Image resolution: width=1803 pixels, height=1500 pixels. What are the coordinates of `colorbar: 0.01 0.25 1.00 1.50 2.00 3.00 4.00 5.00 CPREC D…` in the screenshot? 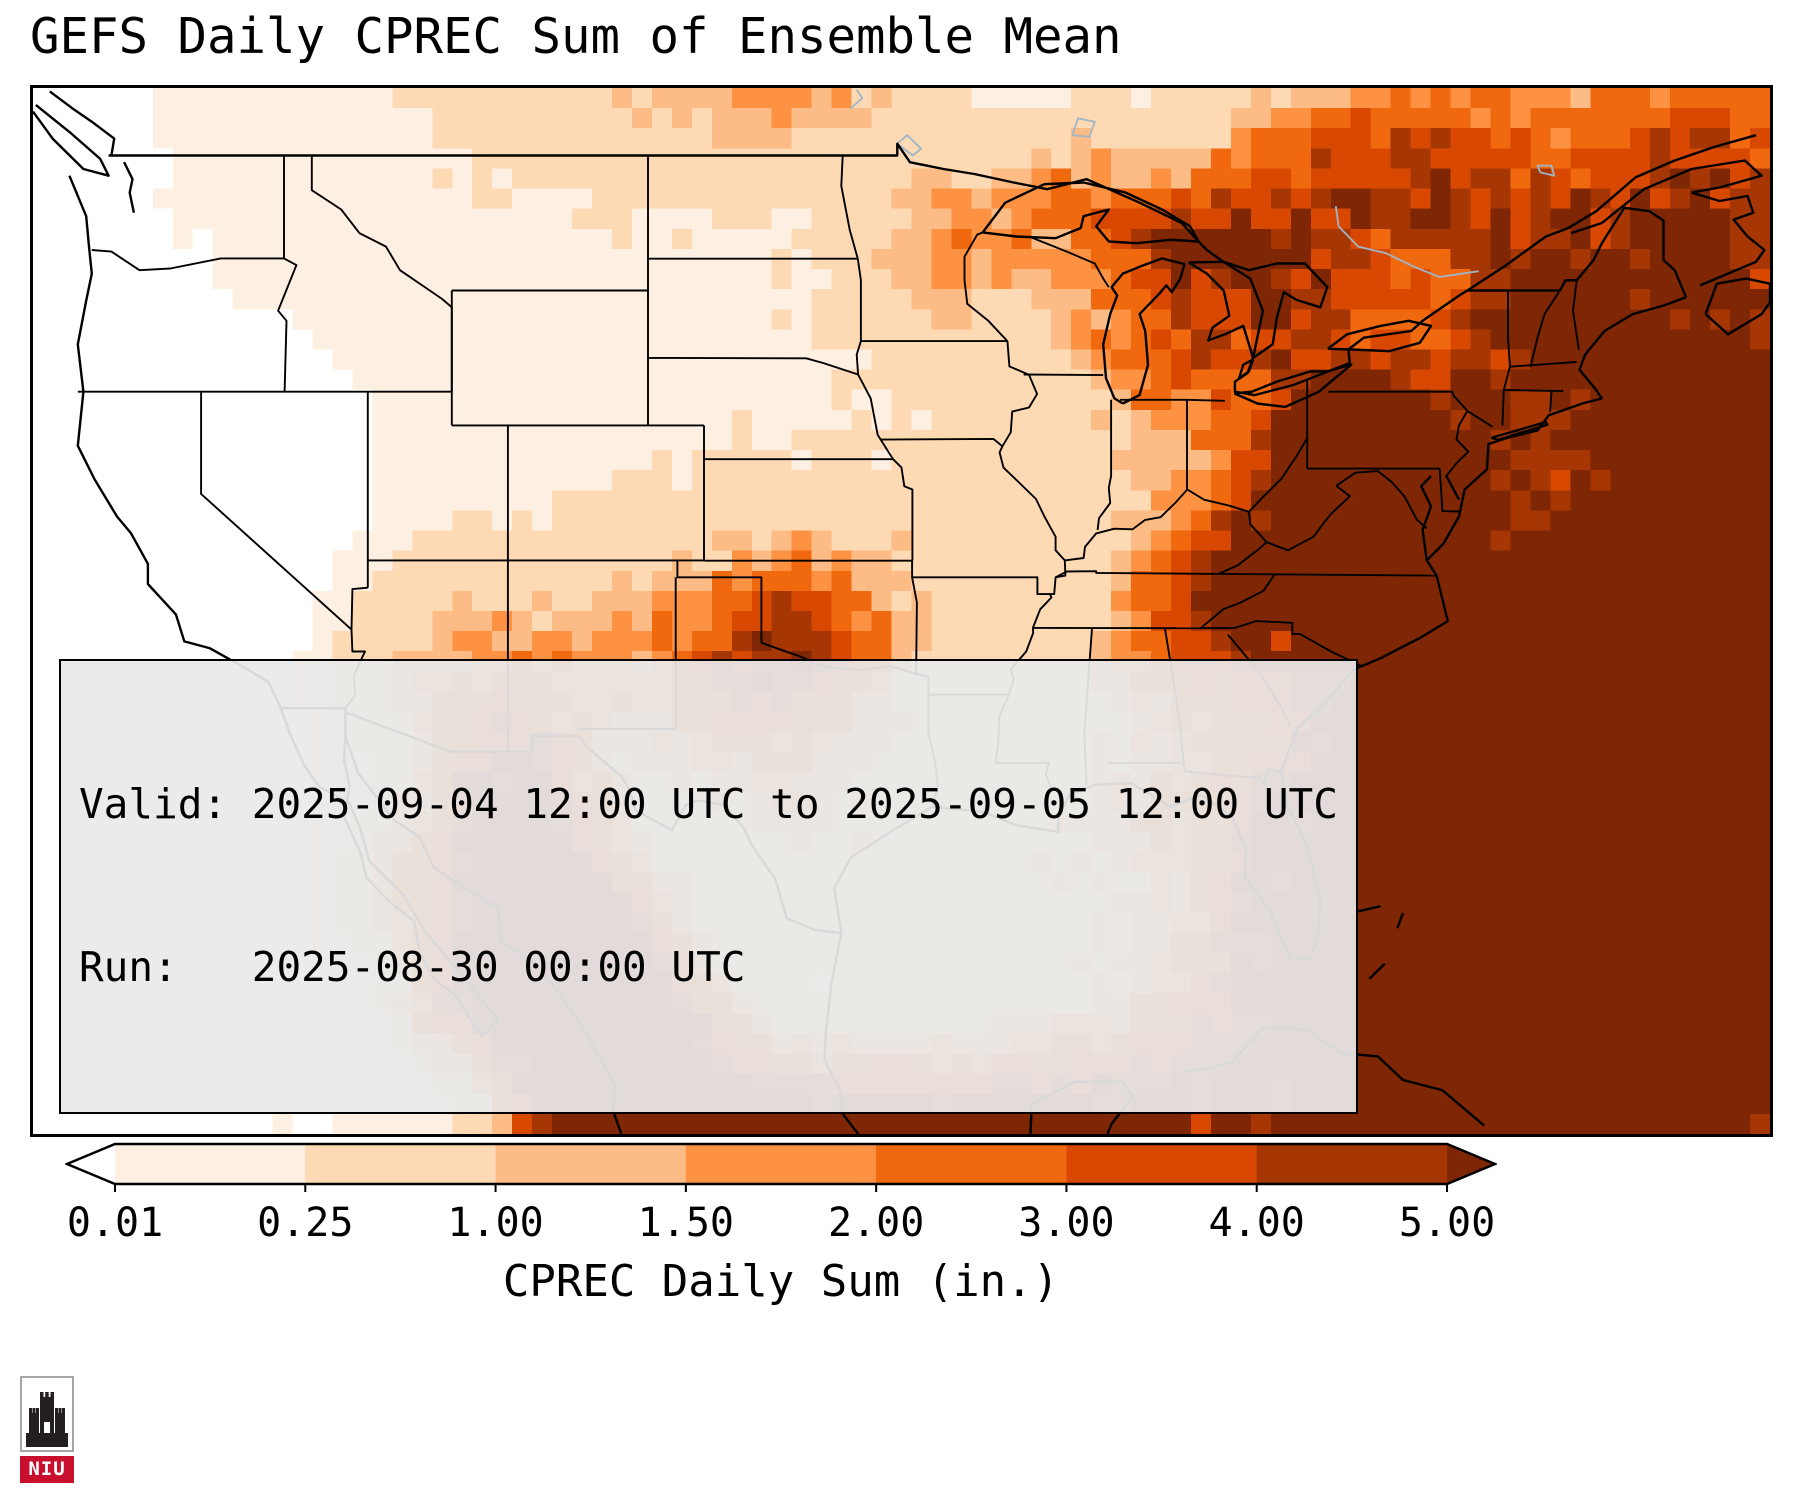 It's located at (781, 1237).